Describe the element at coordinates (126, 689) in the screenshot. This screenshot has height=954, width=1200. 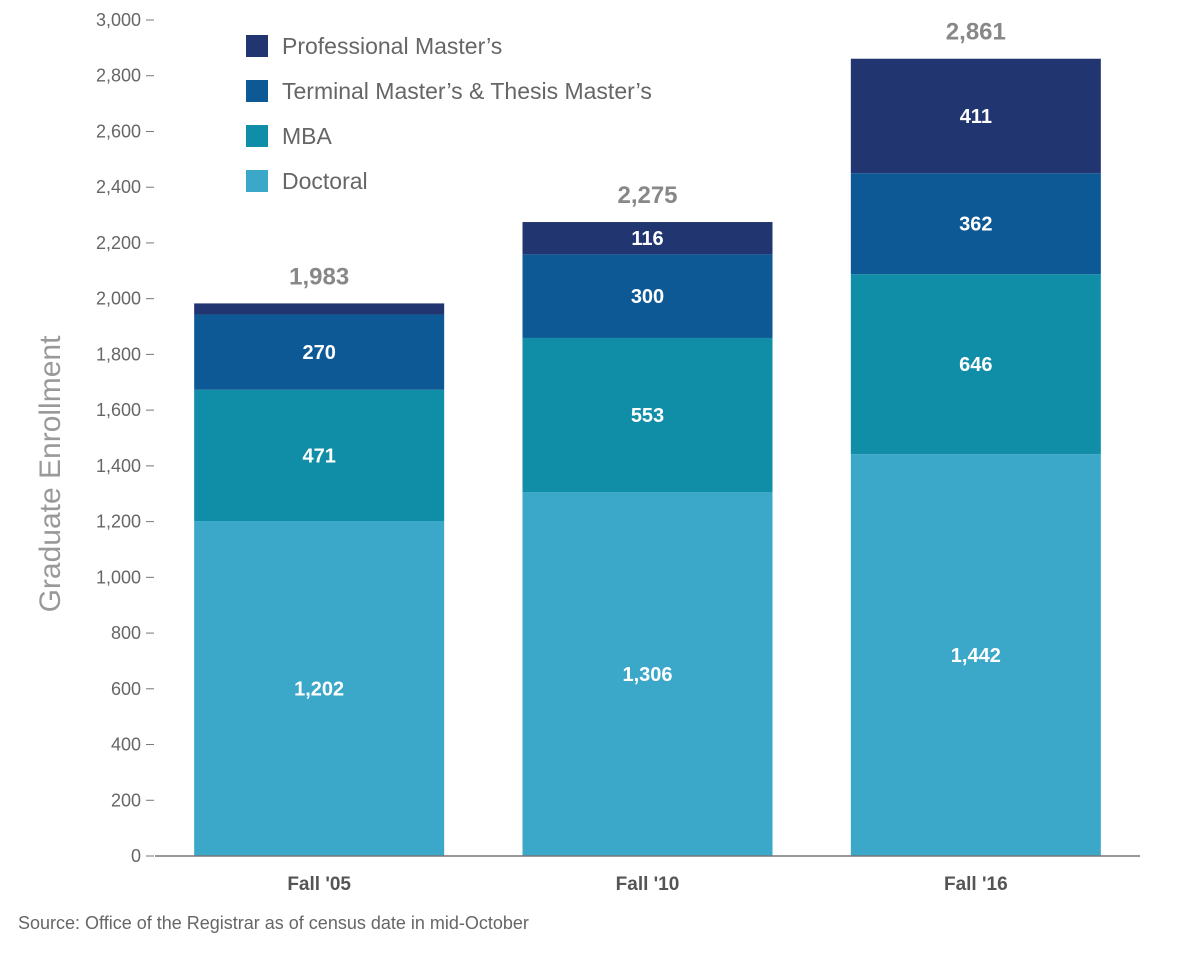
I see `y-tick-label: 600` at that location.